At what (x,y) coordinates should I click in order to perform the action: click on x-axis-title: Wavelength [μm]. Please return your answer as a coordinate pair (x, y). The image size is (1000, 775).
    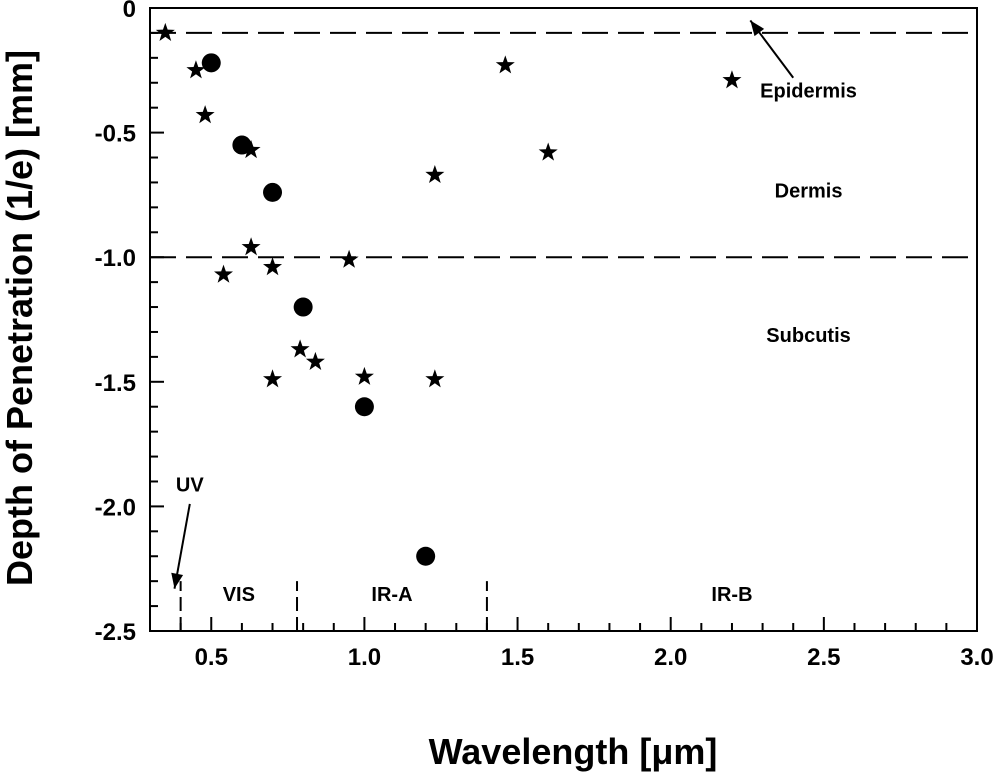
    Looking at the image, I should click on (573, 751).